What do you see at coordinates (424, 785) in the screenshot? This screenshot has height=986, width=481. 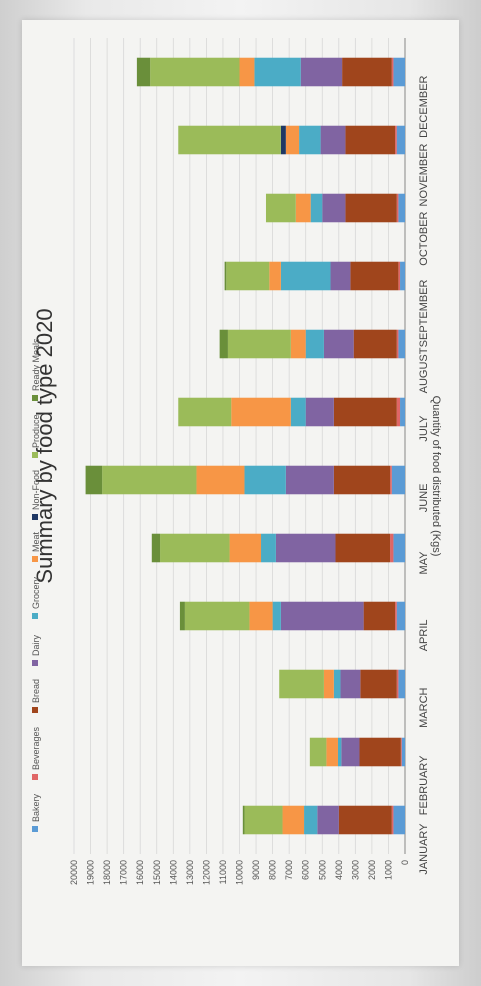 I see `x-tick-label: FEBRUARY` at bounding box center [424, 785].